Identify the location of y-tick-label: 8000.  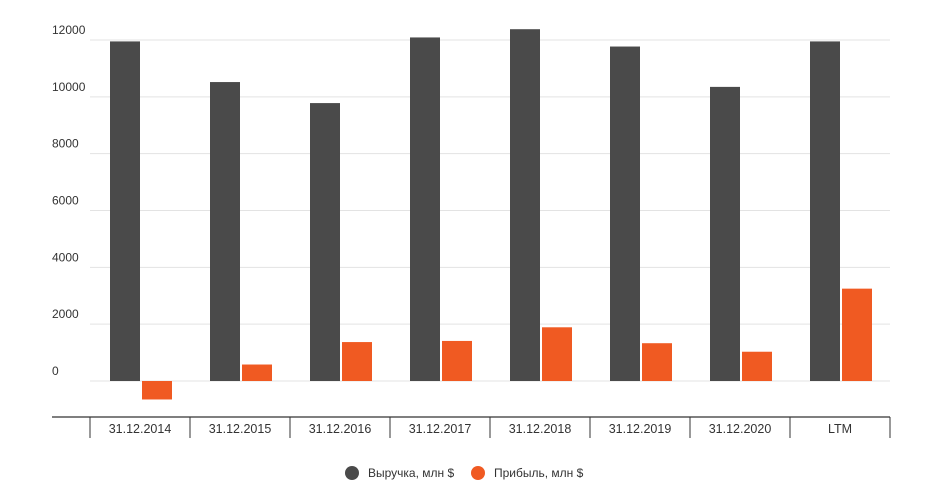
(65, 144).